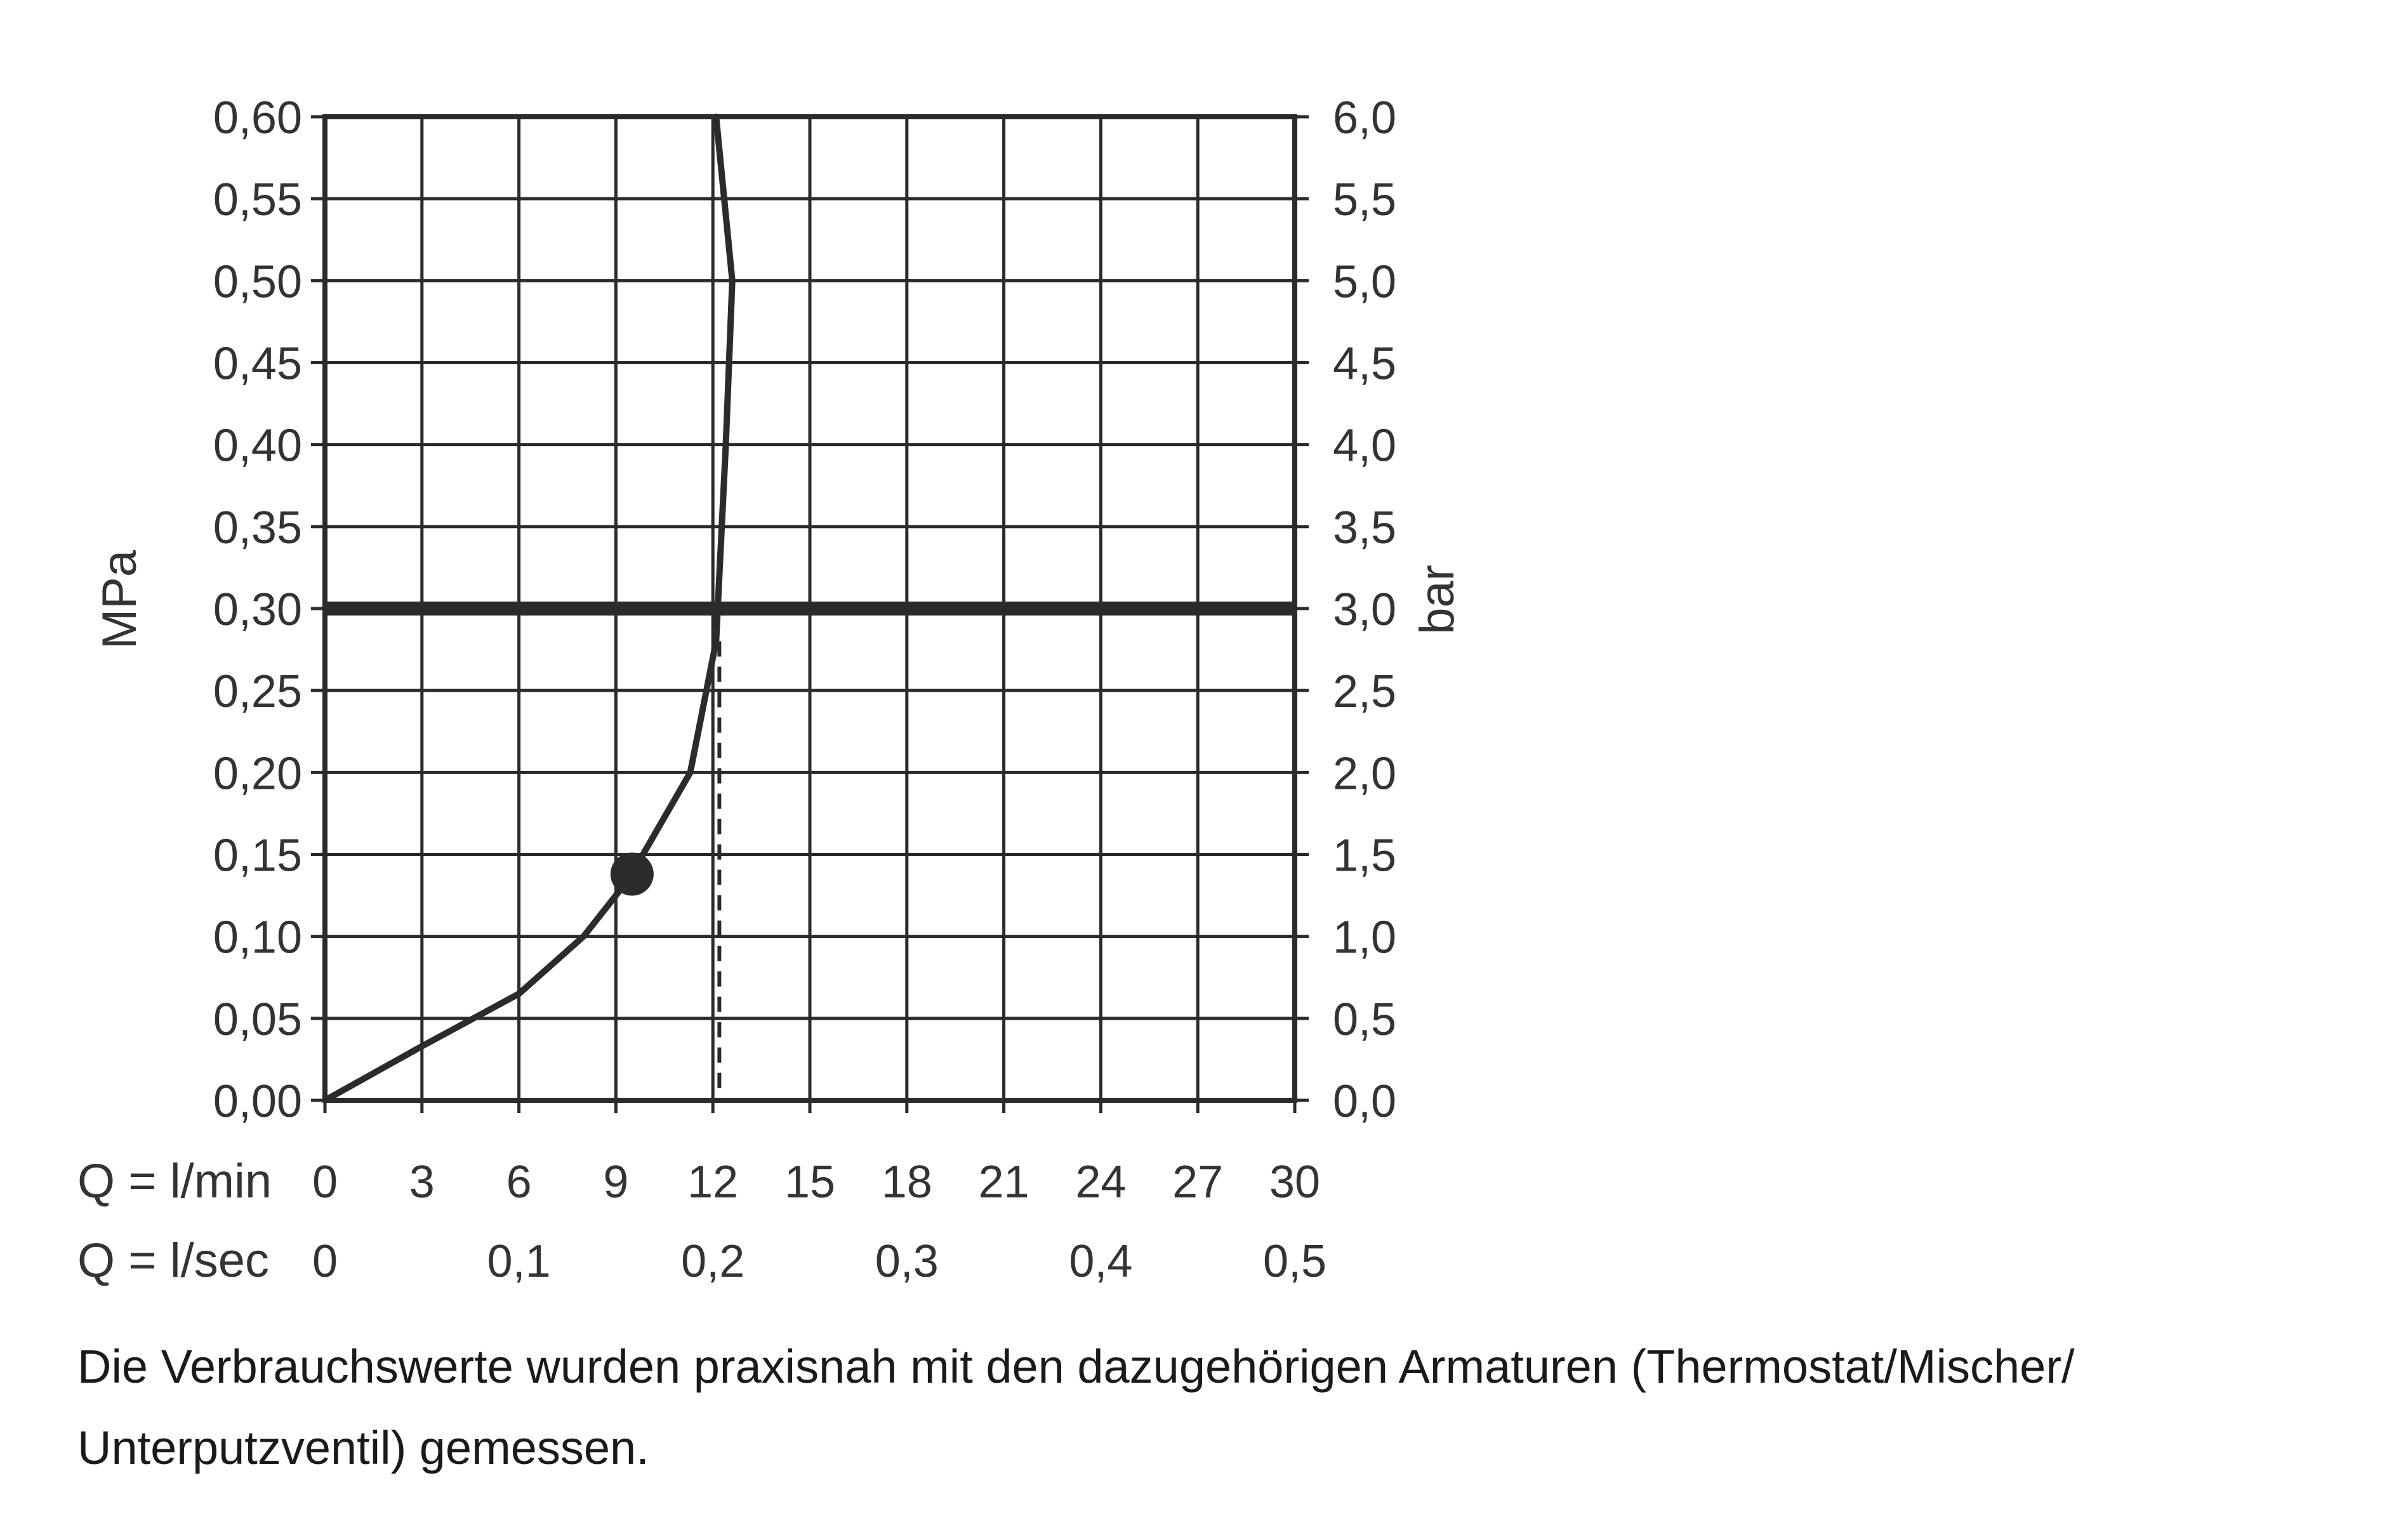  I want to click on y-tick-label-right: 3,5, so click(1364, 528).